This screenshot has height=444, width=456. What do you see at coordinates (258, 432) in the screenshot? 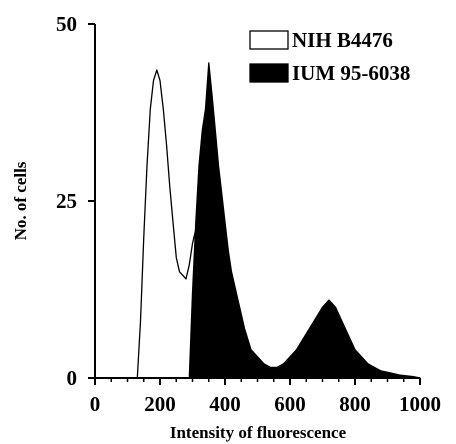
I see `x-axis-label: Intensity of fluorescence` at bounding box center [258, 432].